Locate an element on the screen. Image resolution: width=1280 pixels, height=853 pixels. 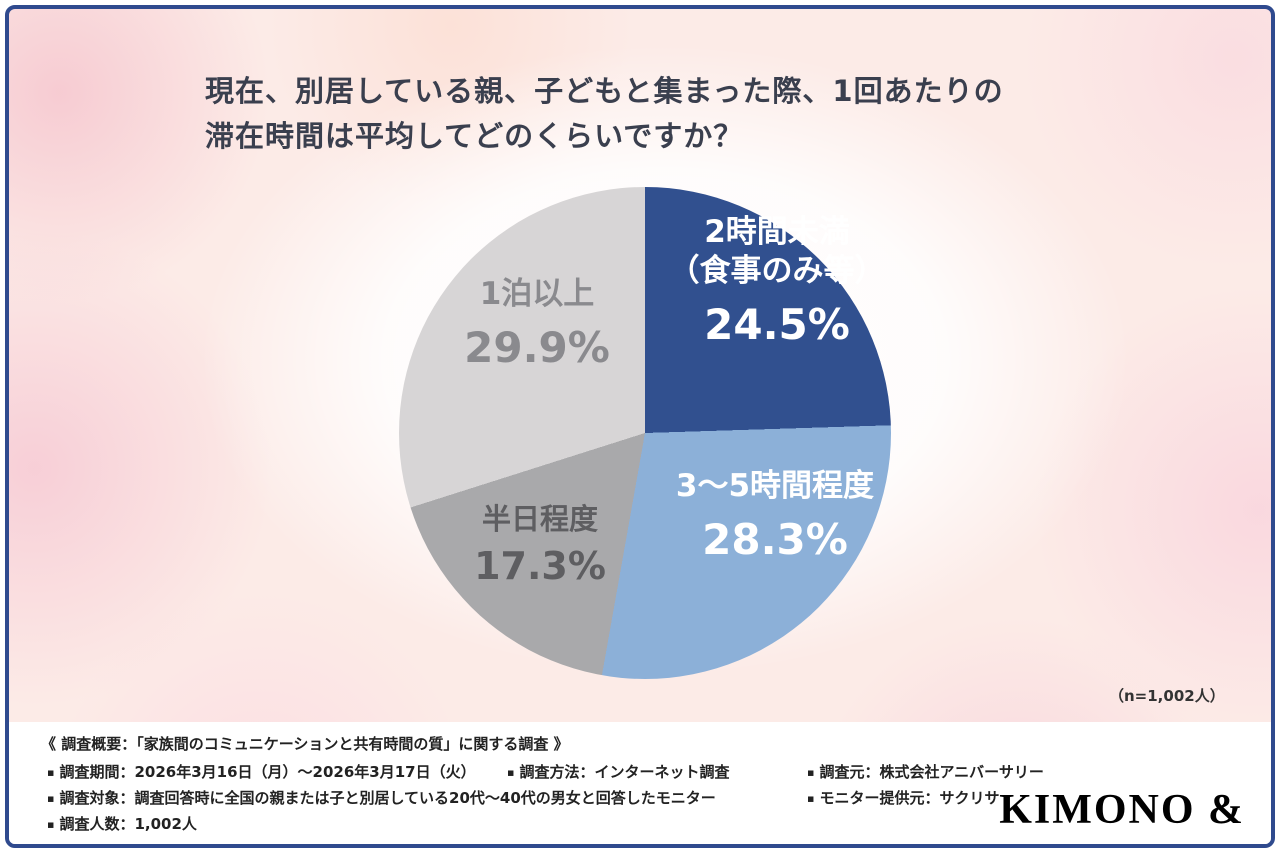
slice-label-text: 半日程度 is located at coordinates (539, 519).